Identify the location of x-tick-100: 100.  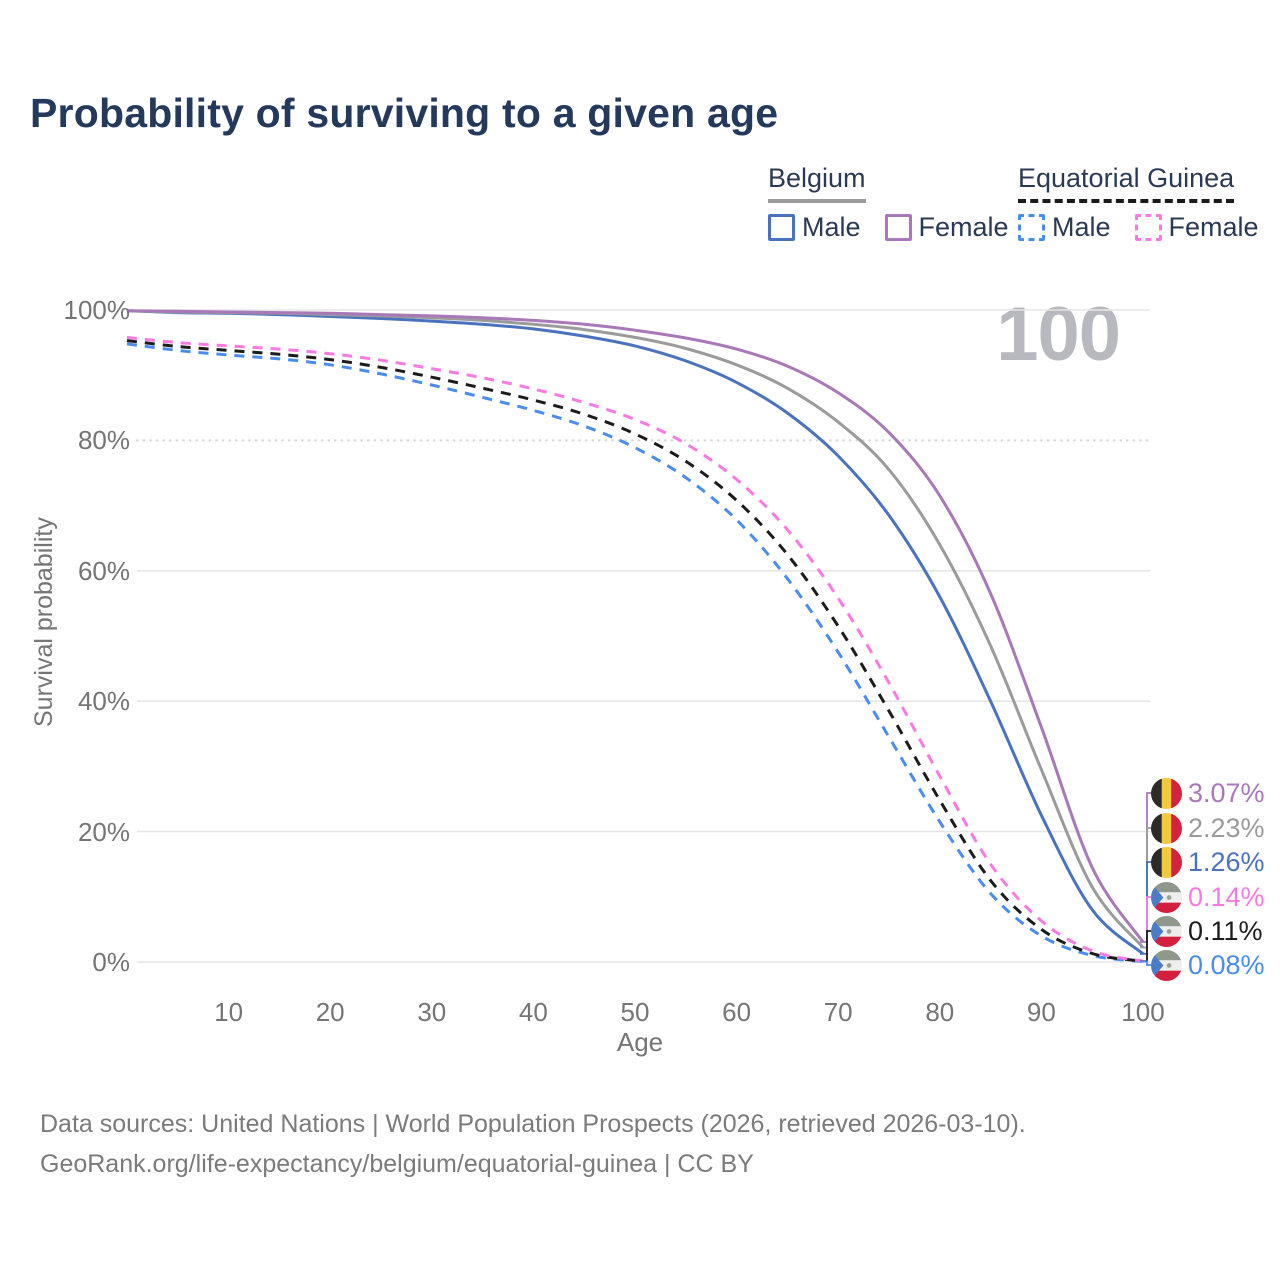
(1143, 1012).